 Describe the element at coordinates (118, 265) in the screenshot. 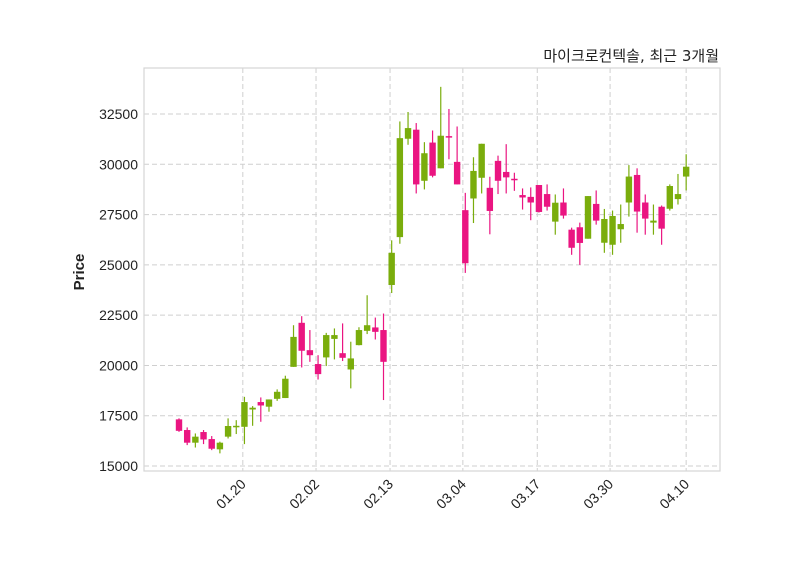

I see `y-tick-label: 25000` at that location.